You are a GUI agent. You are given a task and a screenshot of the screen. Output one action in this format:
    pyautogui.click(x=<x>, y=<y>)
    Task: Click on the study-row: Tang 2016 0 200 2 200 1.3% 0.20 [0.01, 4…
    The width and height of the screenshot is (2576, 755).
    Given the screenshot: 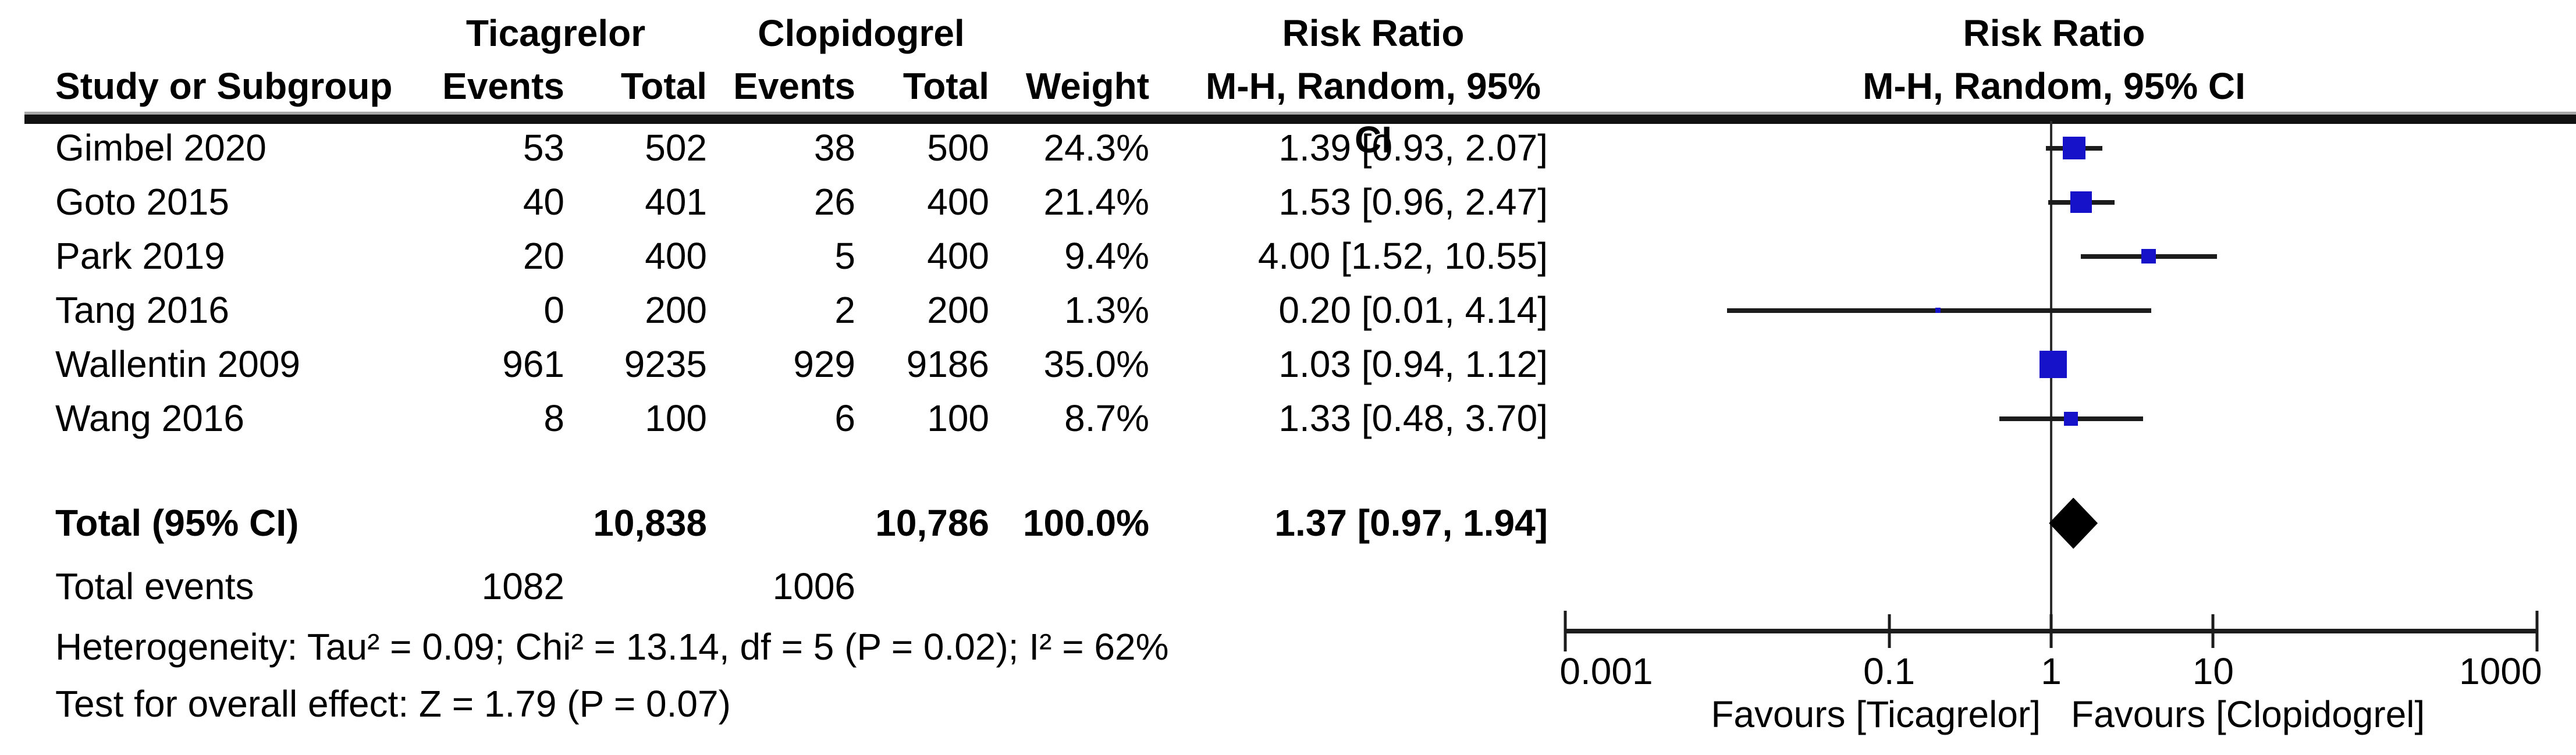 What is the action you would take?
    pyautogui.click(x=1288, y=310)
    